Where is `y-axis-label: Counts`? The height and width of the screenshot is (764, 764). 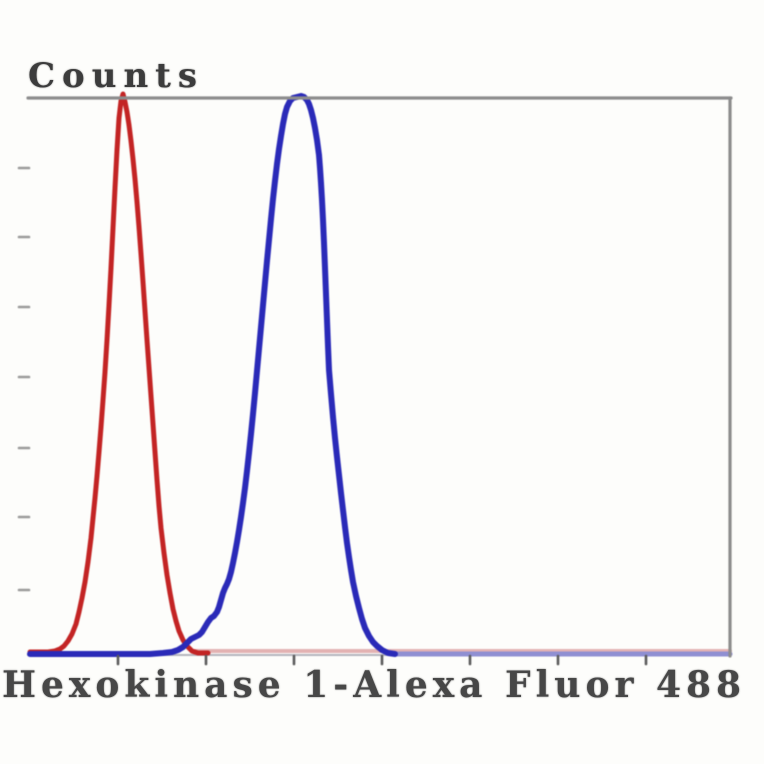 y-axis-label: Counts is located at coordinates (116, 76).